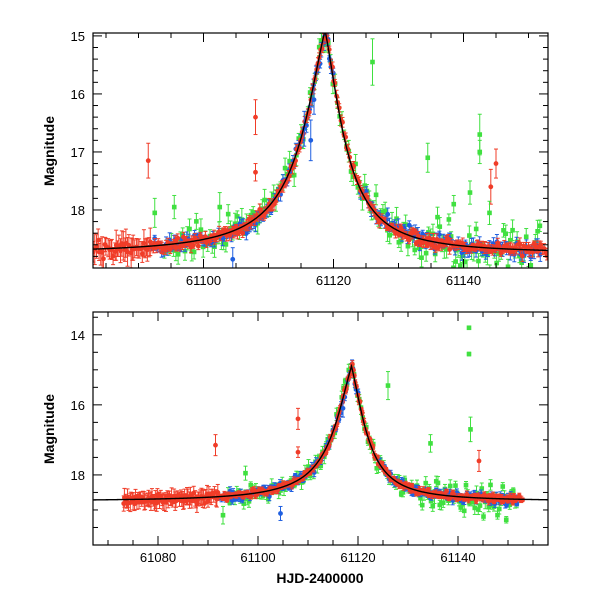 The height and width of the screenshot is (600, 600). Describe the element at coordinates (78, 405) in the screenshot. I see `bottom-y-tick-label: 16` at that location.